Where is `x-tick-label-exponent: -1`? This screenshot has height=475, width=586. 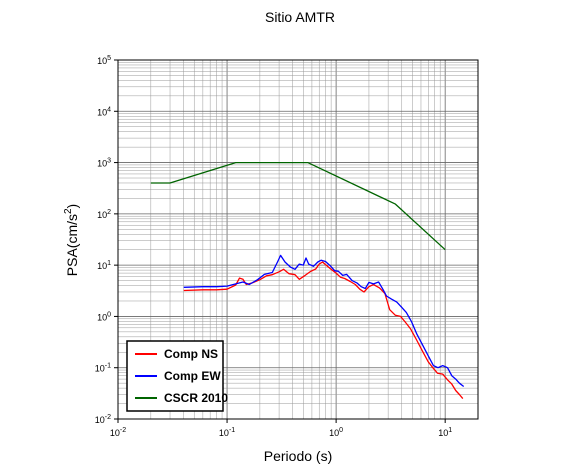 x-tick-label-exponent: -1 is located at coordinates (232, 430).